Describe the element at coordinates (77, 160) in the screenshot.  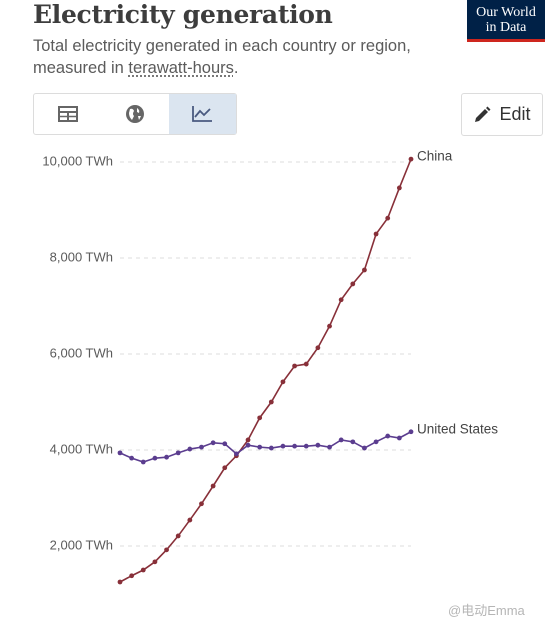
I see `y-tick-label: 10,000 TWh` at that location.